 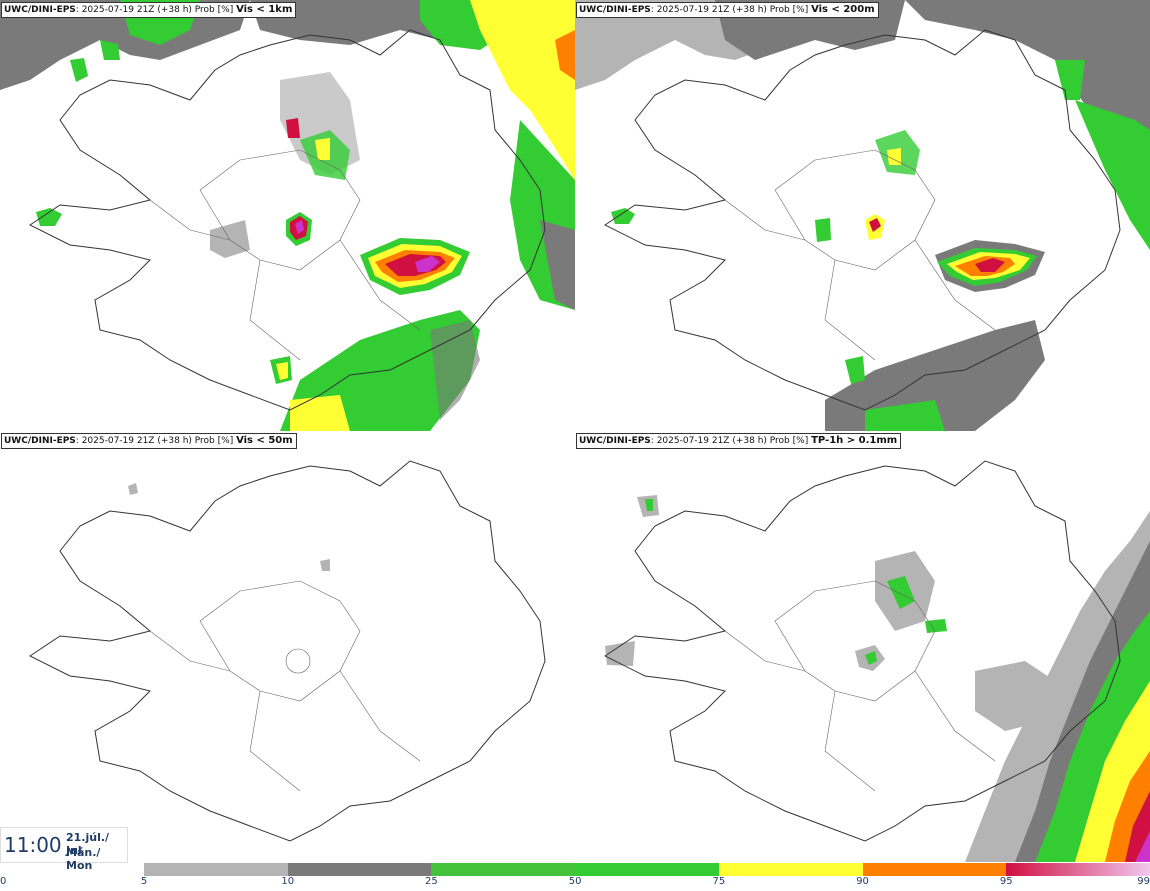 I want to click on colorbar-tick-label: 99, so click(x=1143, y=881).